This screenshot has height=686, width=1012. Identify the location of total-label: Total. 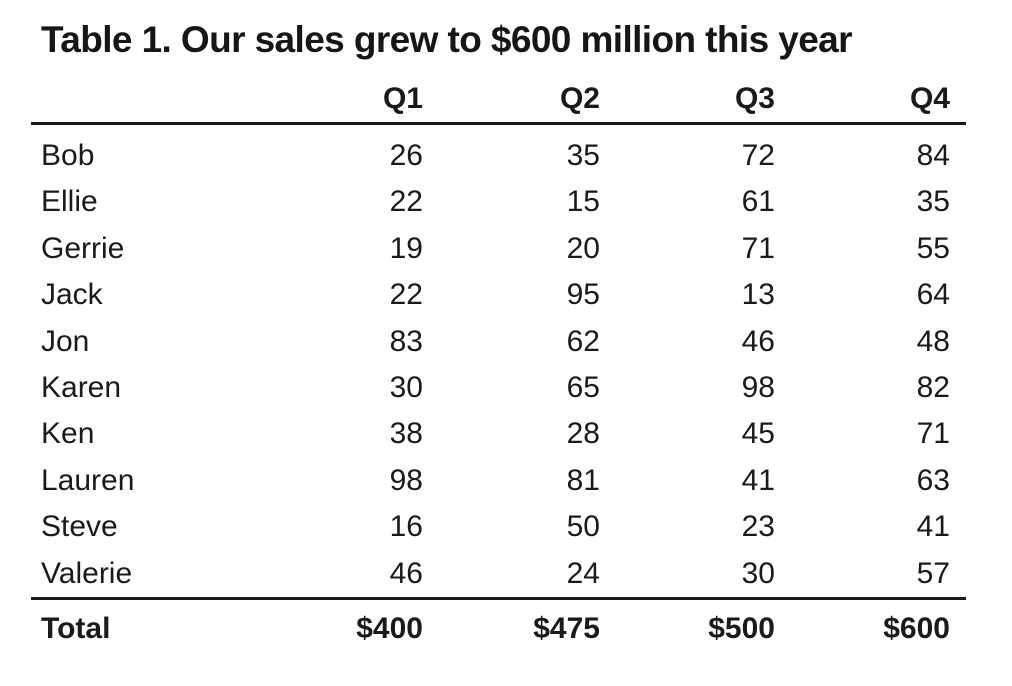
(76, 628).